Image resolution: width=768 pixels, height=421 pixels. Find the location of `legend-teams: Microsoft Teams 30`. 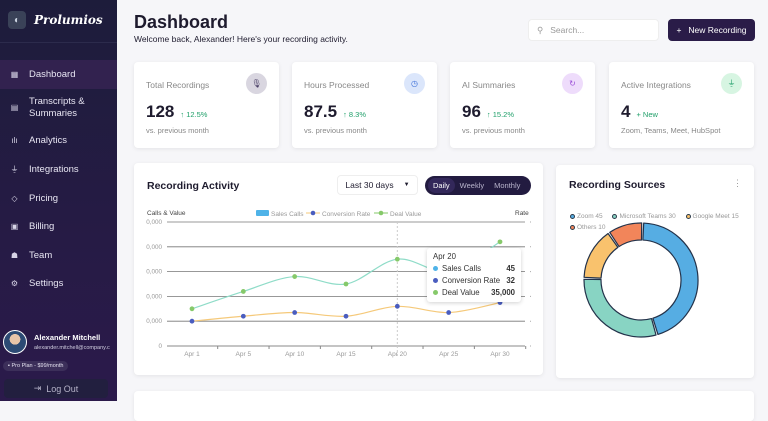

legend-teams: Microsoft Teams 30 is located at coordinates (645, 216).